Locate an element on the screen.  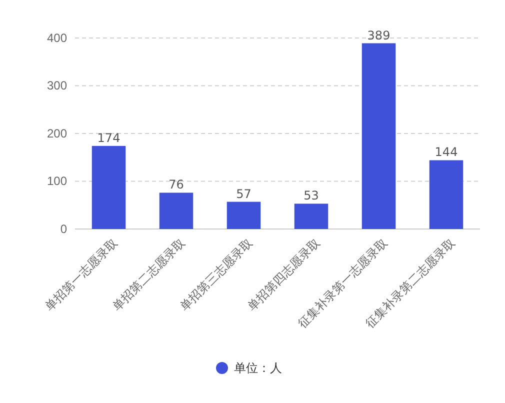
y-tick-label: 0 is located at coordinates (64, 229).